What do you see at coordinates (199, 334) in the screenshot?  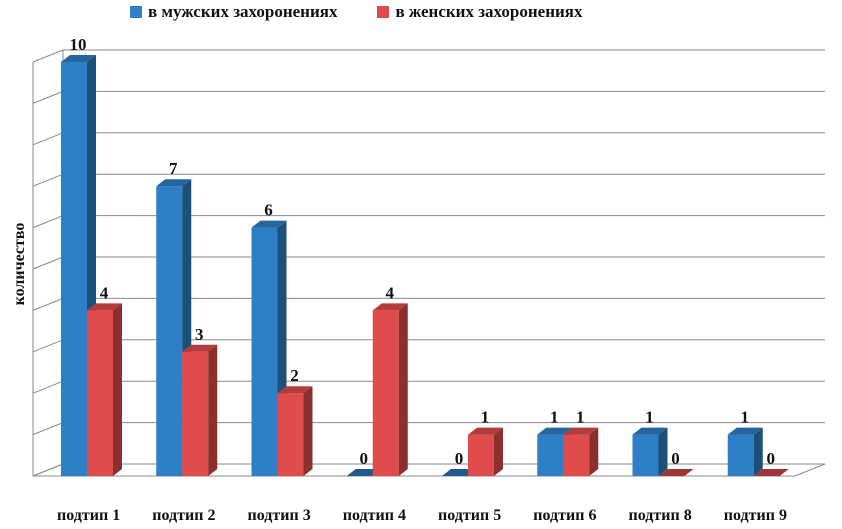 I see `data-label: 3` at bounding box center [199, 334].